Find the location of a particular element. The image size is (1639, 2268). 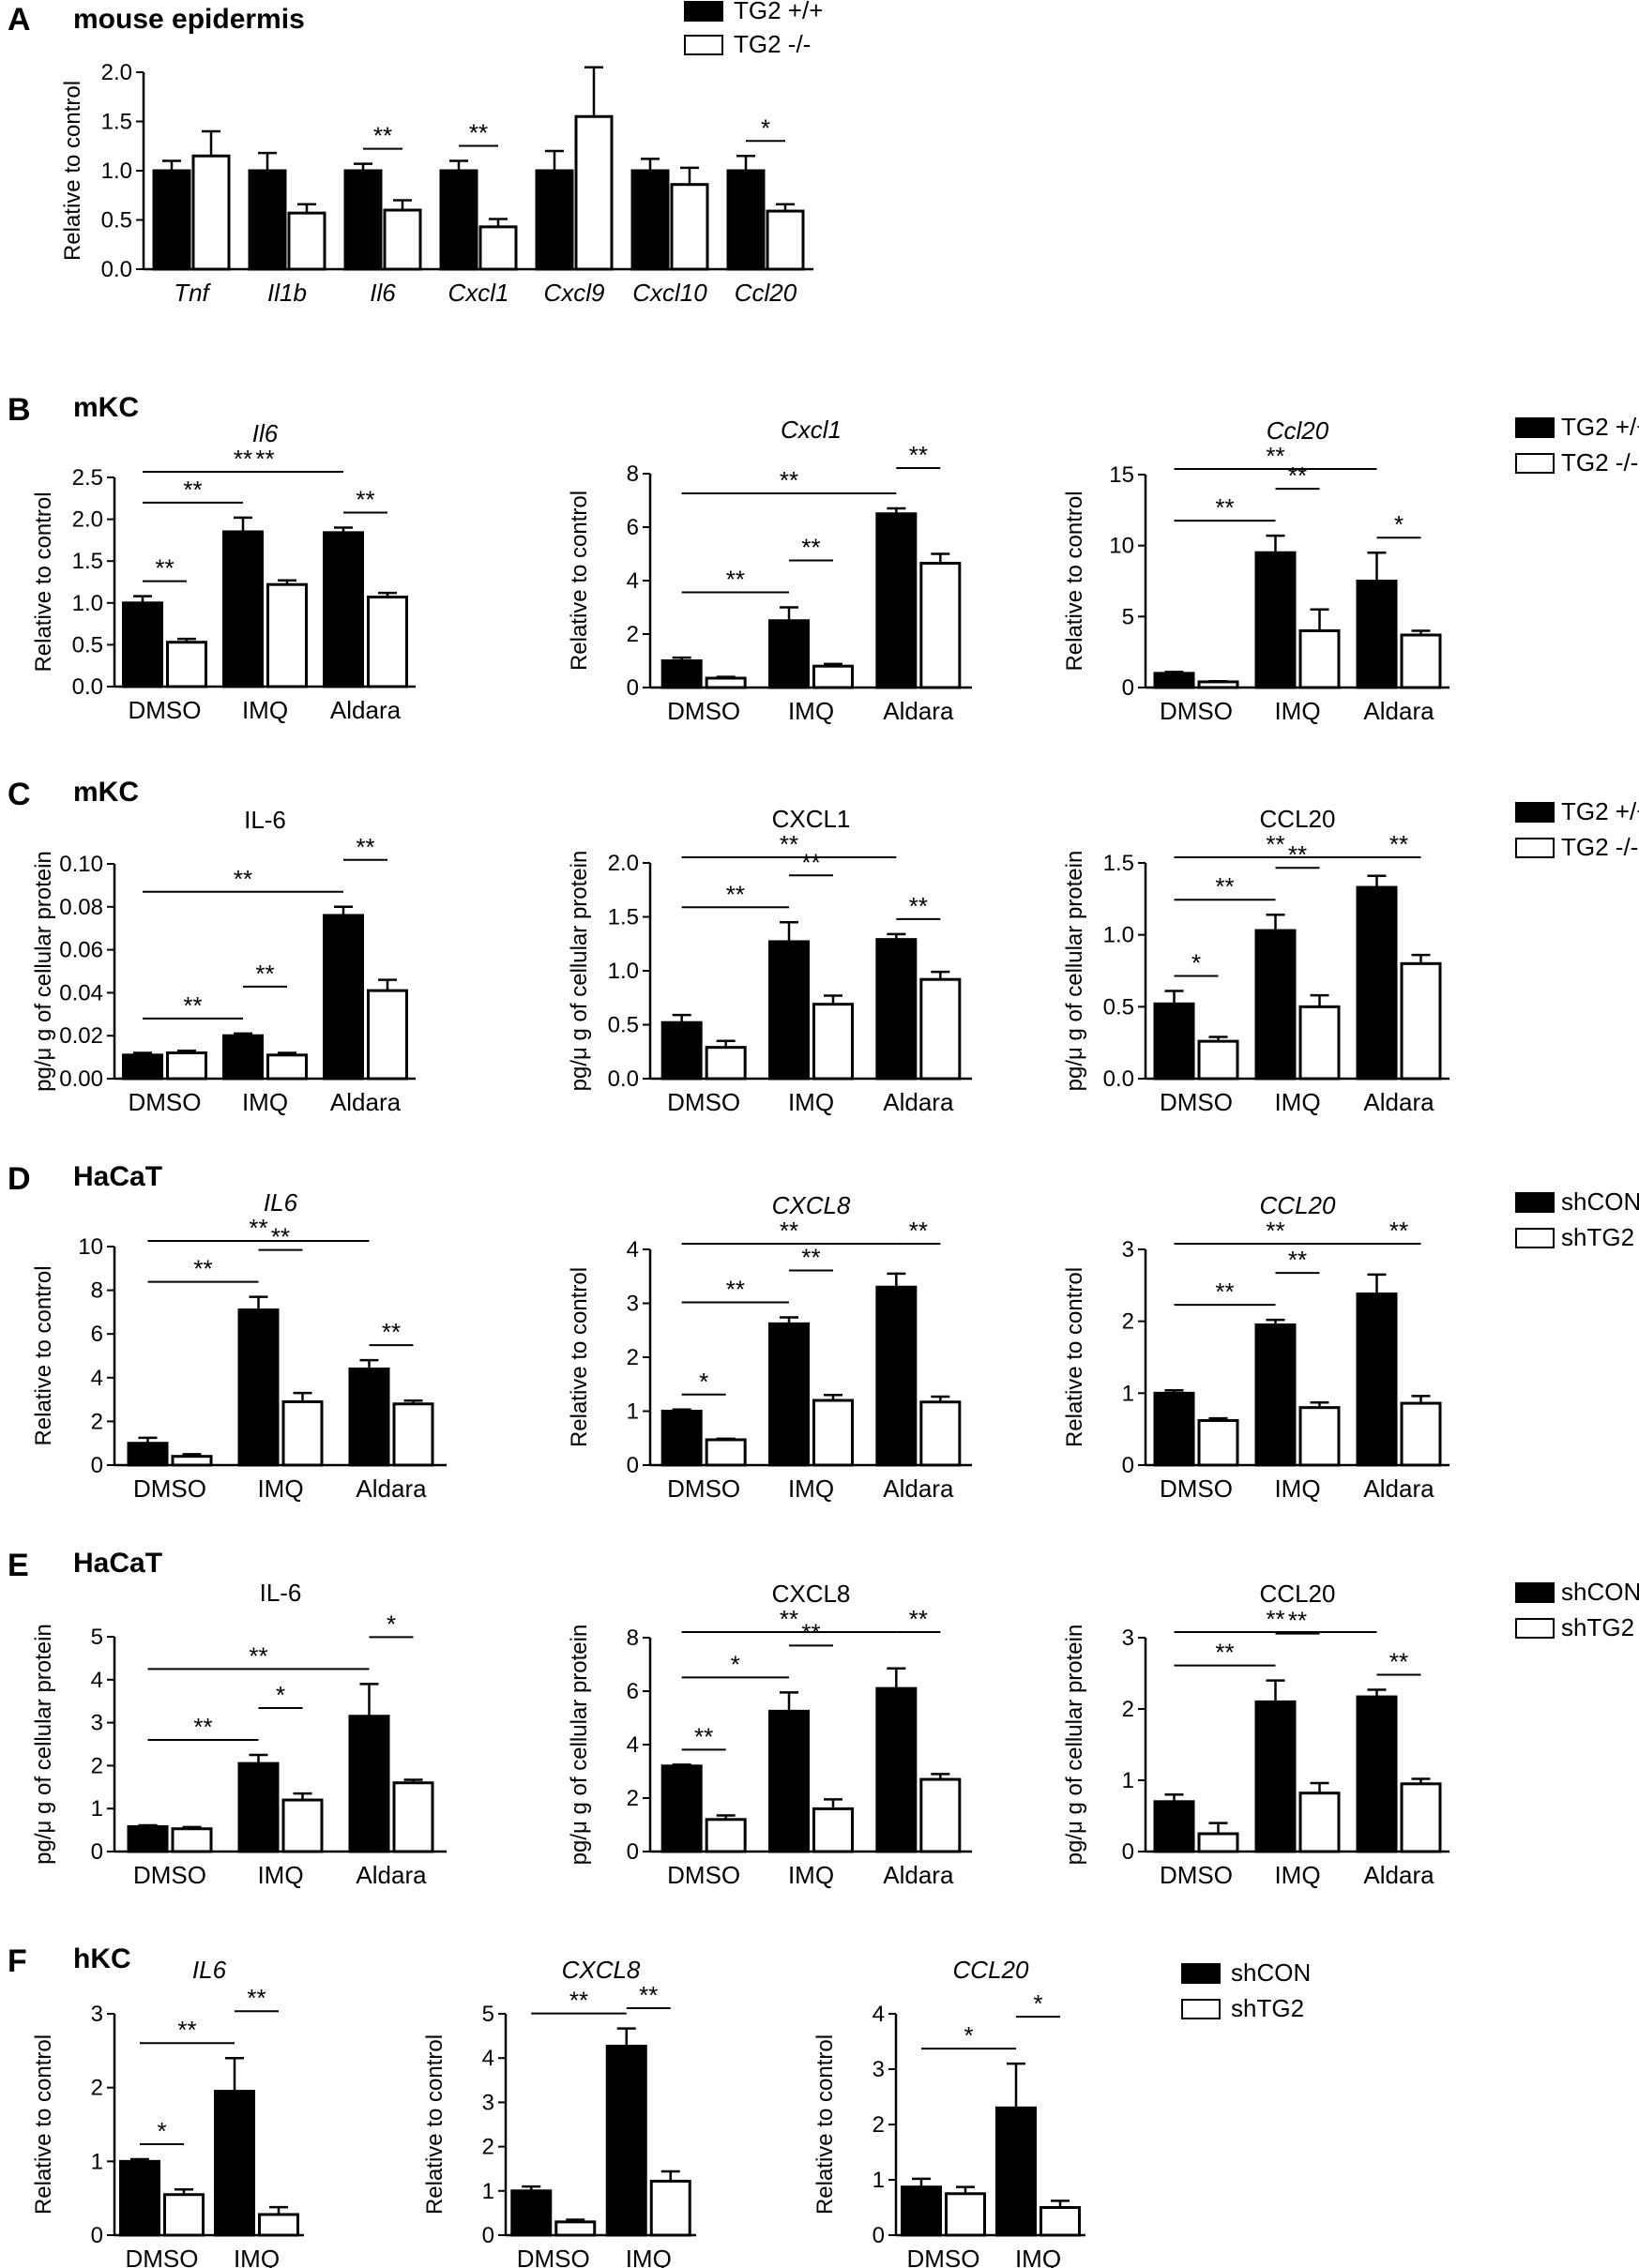

chart-title: CXCL8 is located at coordinates (811, 1205).